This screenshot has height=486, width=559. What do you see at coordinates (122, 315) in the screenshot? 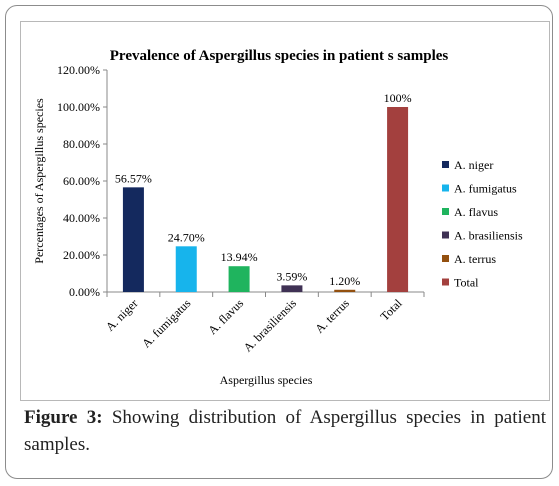
I see `x-tick-label: A. niger` at bounding box center [122, 315].